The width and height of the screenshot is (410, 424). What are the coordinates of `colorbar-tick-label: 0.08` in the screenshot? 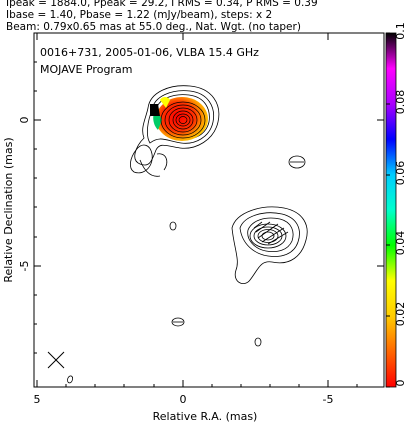 It's located at (400, 102).